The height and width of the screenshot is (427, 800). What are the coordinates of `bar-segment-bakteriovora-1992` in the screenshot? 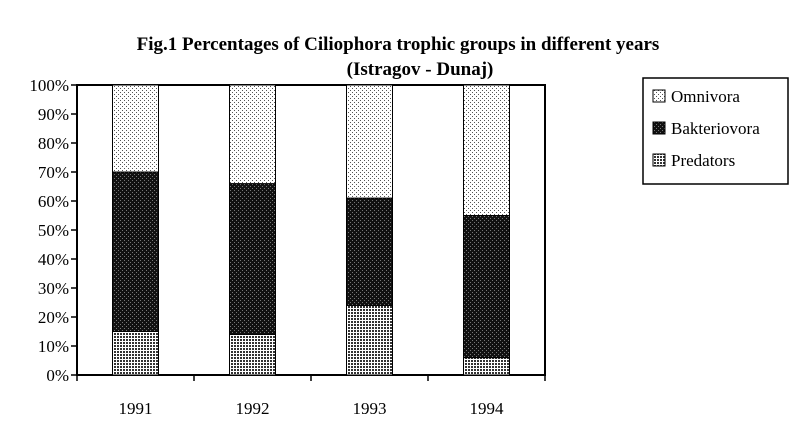 It's located at (252, 259).